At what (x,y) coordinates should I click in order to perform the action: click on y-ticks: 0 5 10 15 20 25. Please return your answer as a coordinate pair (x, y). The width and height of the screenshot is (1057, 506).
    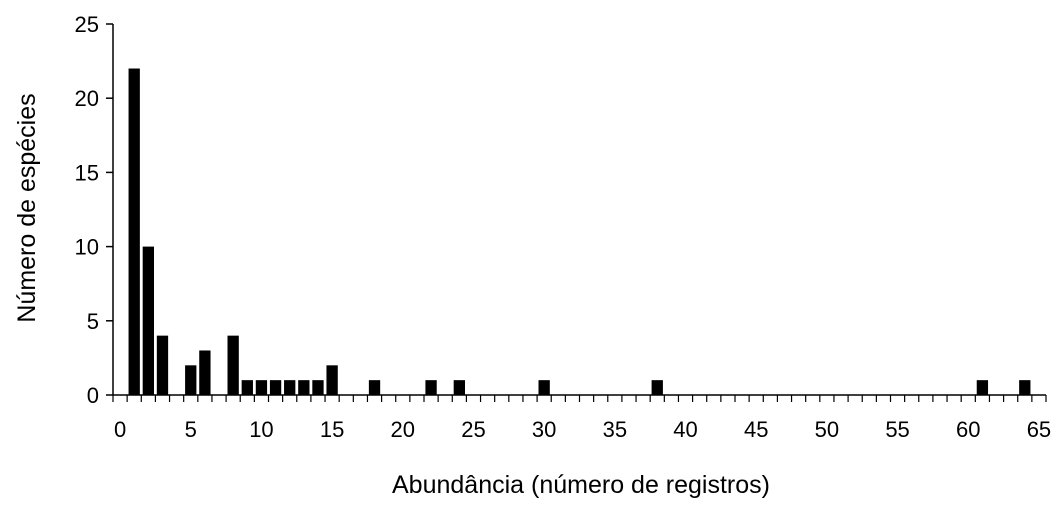
    Looking at the image, I should click on (94, 210).